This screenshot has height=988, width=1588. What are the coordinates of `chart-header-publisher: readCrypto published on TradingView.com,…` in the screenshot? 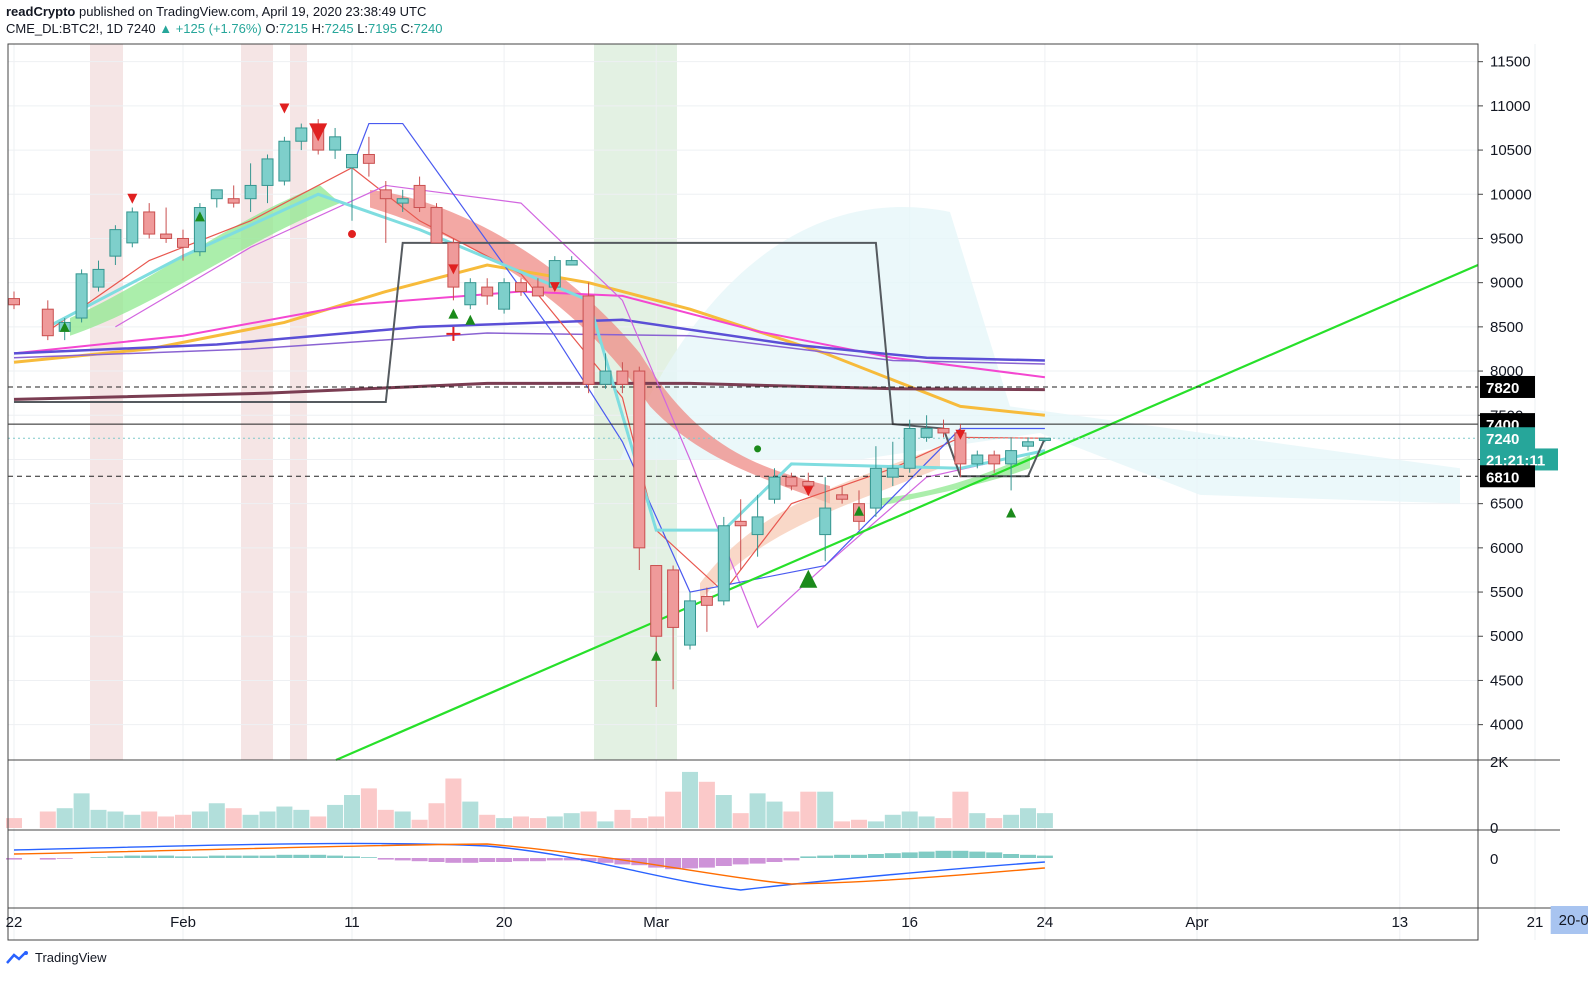 It's located at (216, 11).